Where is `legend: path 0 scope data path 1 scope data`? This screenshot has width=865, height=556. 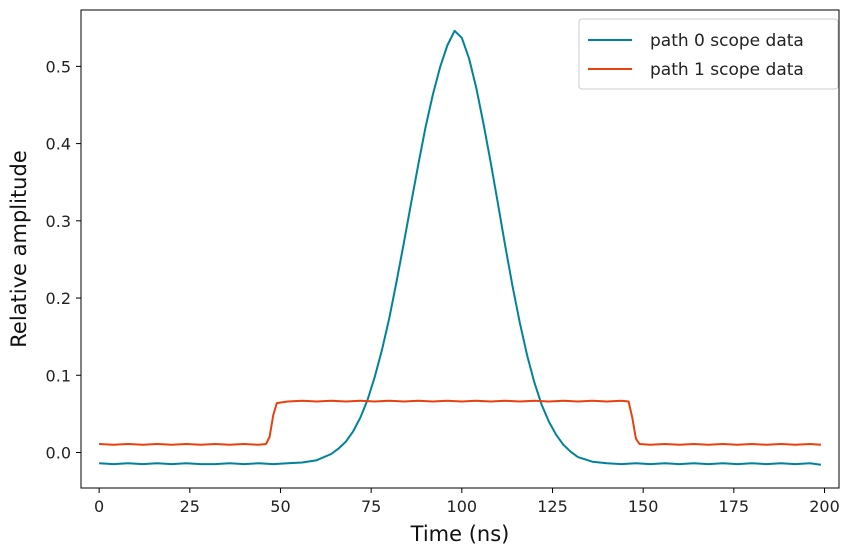
legend: path 0 scope data path 1 scope data is located at coordinates (708, 54).